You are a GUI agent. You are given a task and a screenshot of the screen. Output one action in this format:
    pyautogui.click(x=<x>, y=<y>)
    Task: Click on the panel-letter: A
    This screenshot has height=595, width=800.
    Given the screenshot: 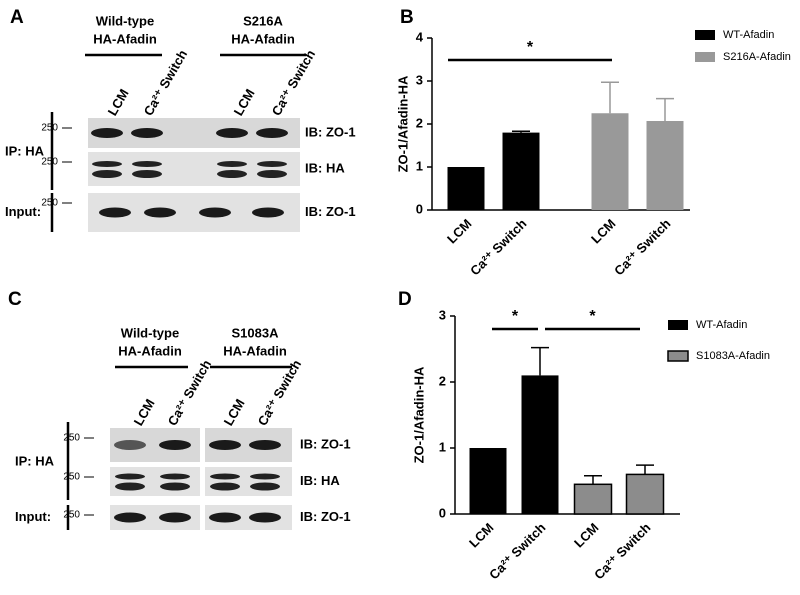 What is the action you would take?
    pyautogui.click(x=17, y=17)
    